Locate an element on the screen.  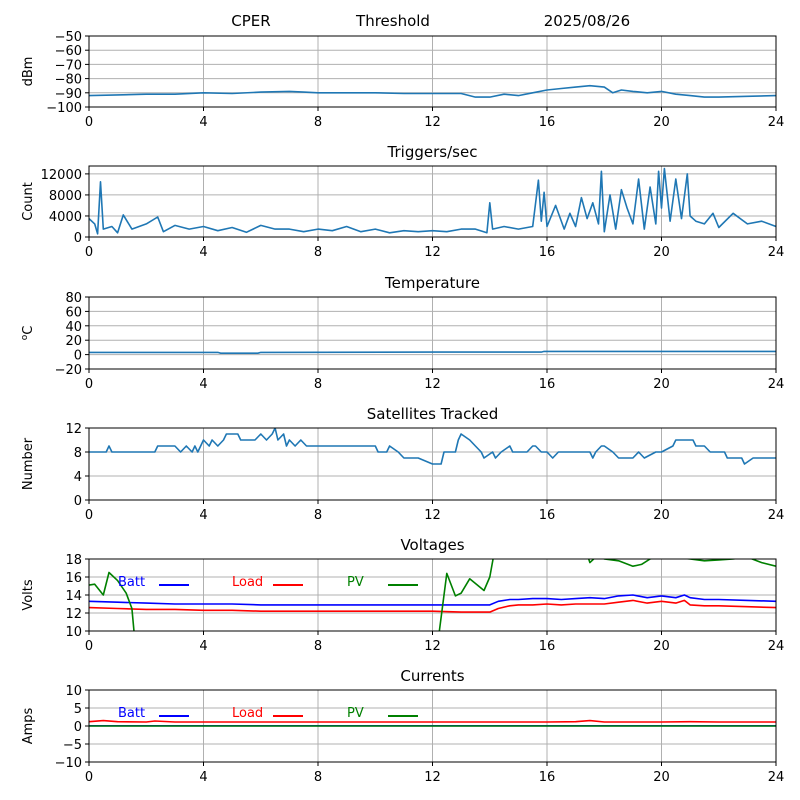
panel-title: Currents is located at coordinates (432, 676).